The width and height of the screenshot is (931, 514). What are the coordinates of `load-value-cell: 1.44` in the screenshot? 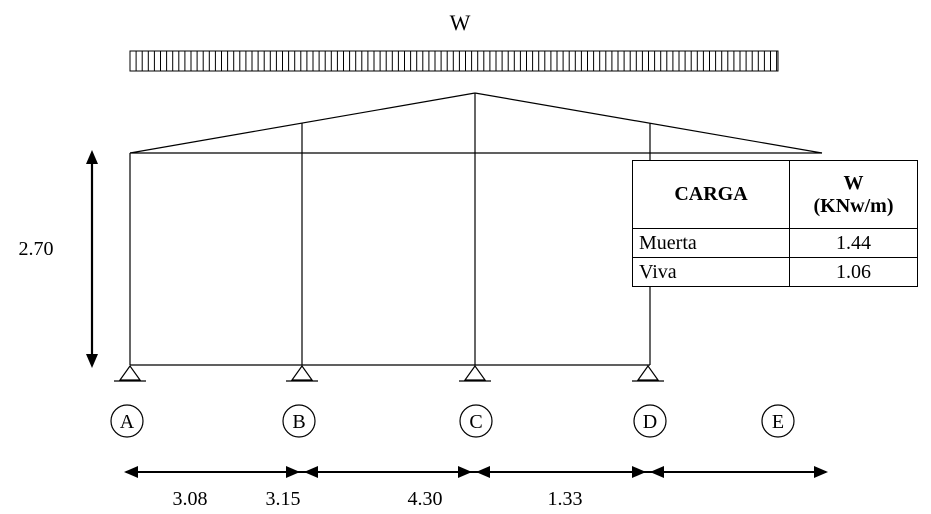 It's located at (853, 243).